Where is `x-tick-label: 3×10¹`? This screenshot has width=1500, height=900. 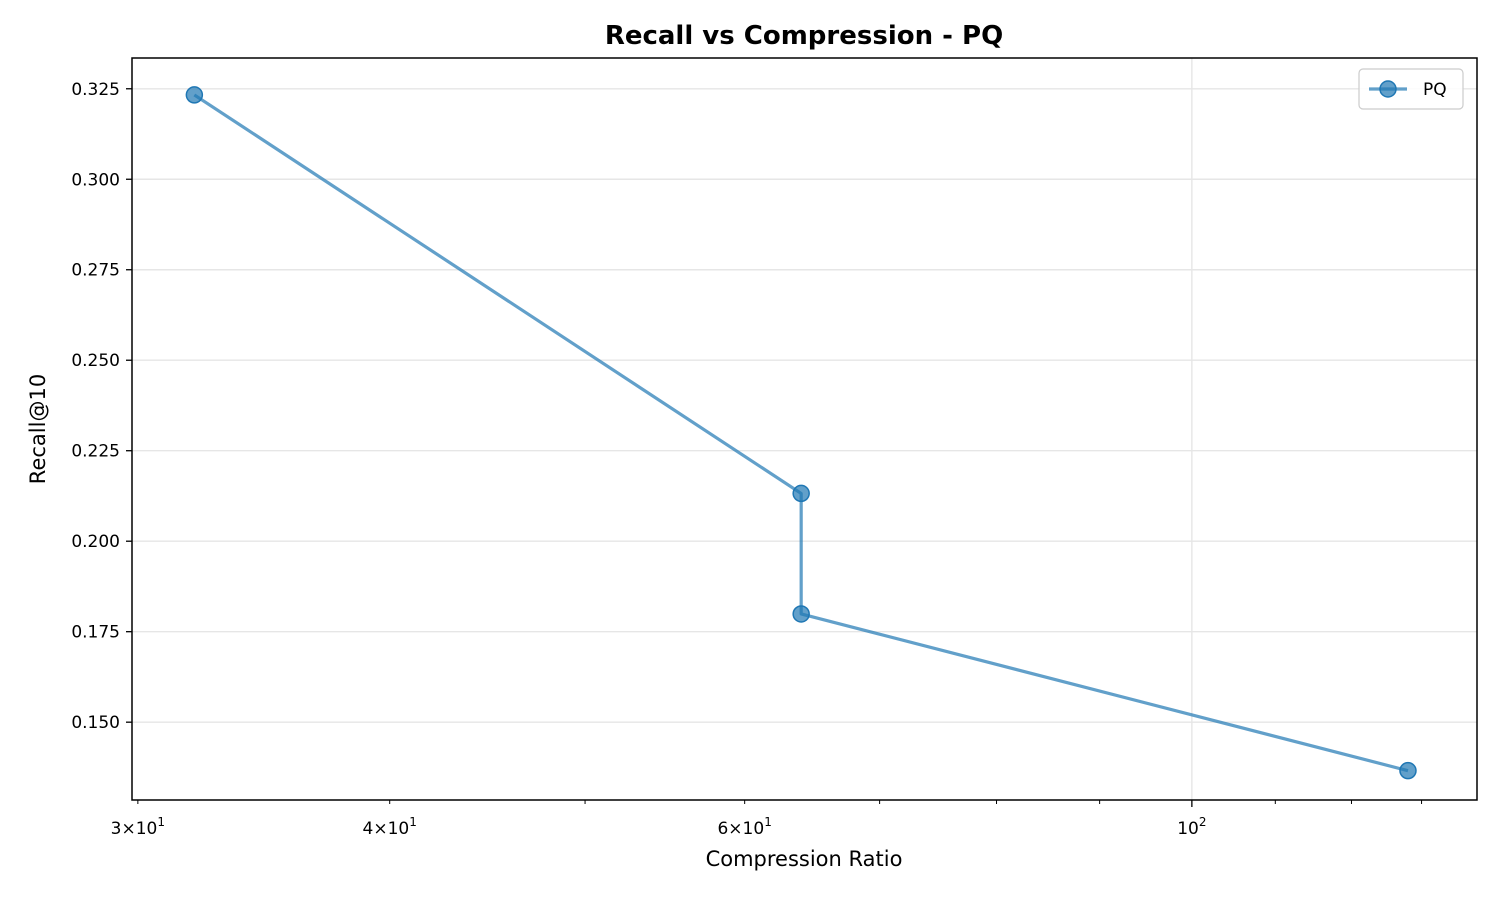
x-tick-label: 3×10¹ is located at coordinates (138, 827).